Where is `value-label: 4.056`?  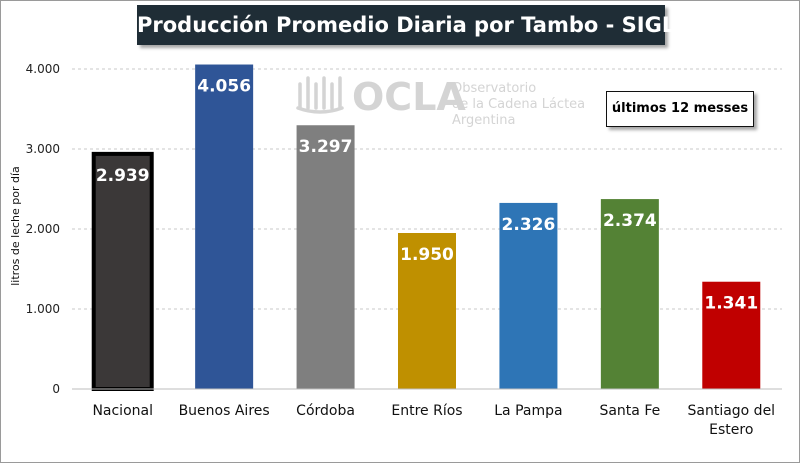
value-label: 4.056 is located at coordinates (224, 87).